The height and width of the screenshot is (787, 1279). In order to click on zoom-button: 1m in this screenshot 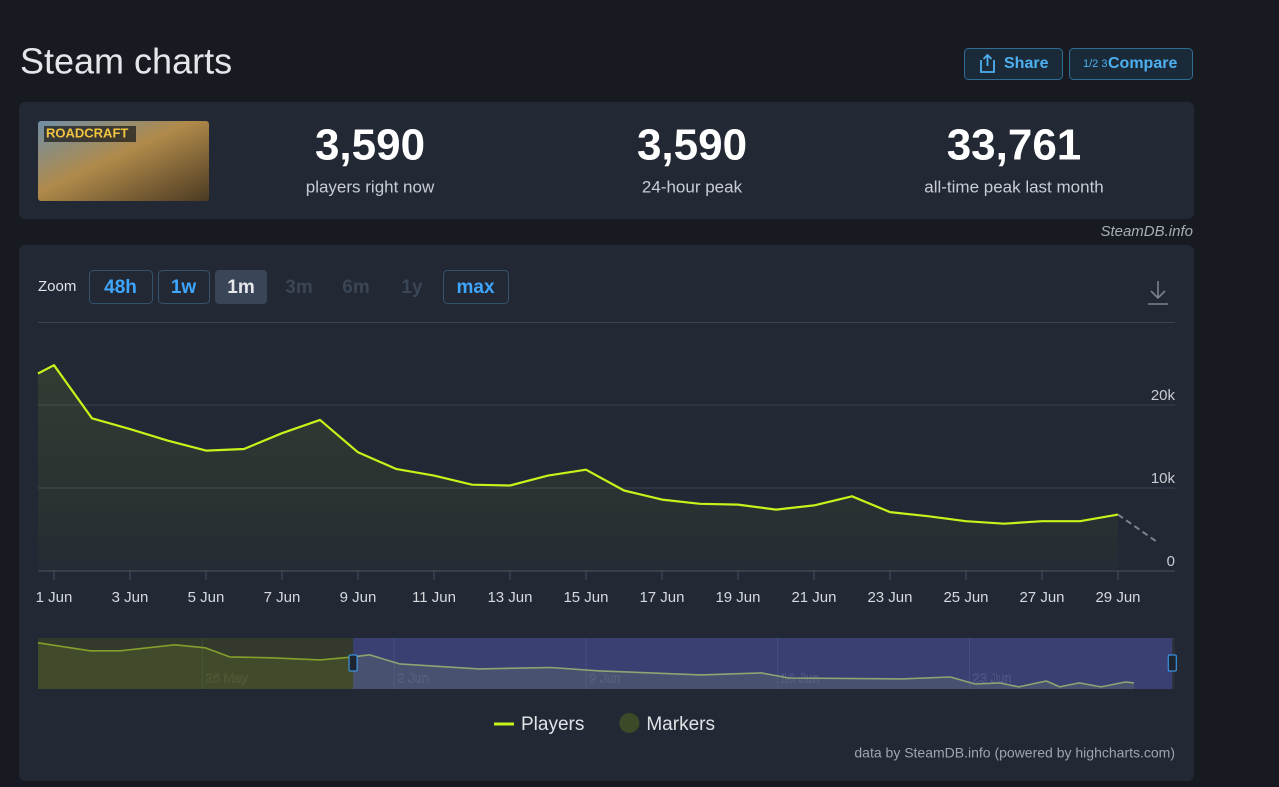, I will do `click(240, 287)`.